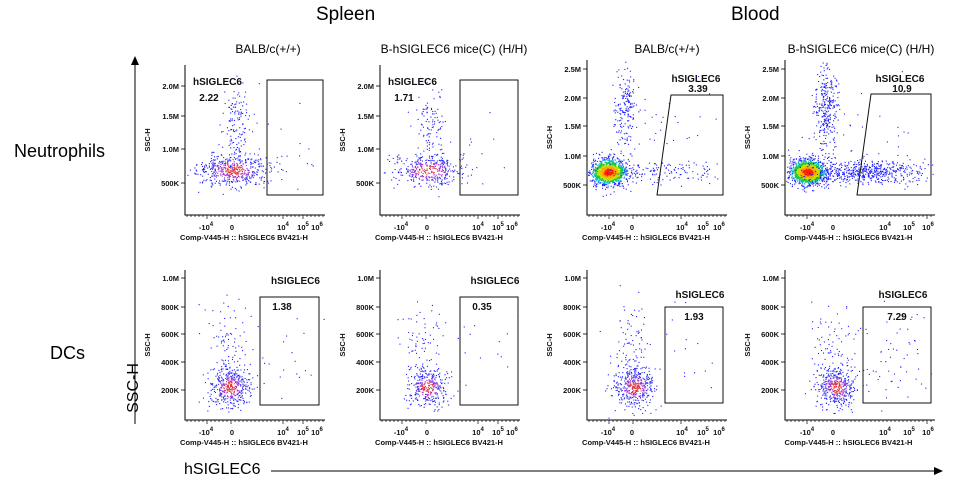 The height and width of the screenshot is (491, 955). I want to click on y-tick-label: 2.0M, so click(770, 98).